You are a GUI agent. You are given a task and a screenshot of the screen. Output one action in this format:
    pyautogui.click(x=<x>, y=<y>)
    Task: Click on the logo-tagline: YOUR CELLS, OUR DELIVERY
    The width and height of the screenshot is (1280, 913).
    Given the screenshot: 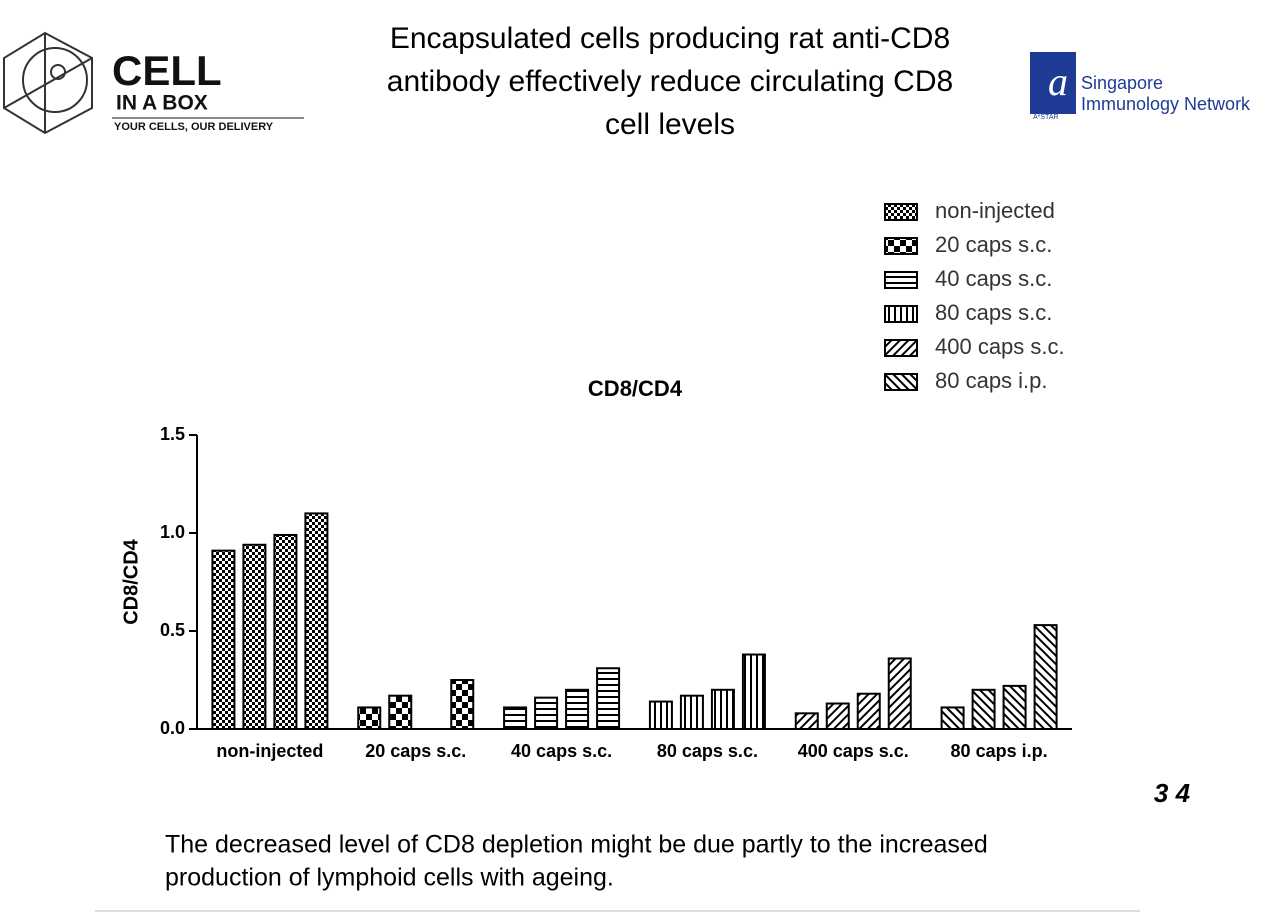 What is the action you would take?
    pyautogui.click(x=194, y=127)
    